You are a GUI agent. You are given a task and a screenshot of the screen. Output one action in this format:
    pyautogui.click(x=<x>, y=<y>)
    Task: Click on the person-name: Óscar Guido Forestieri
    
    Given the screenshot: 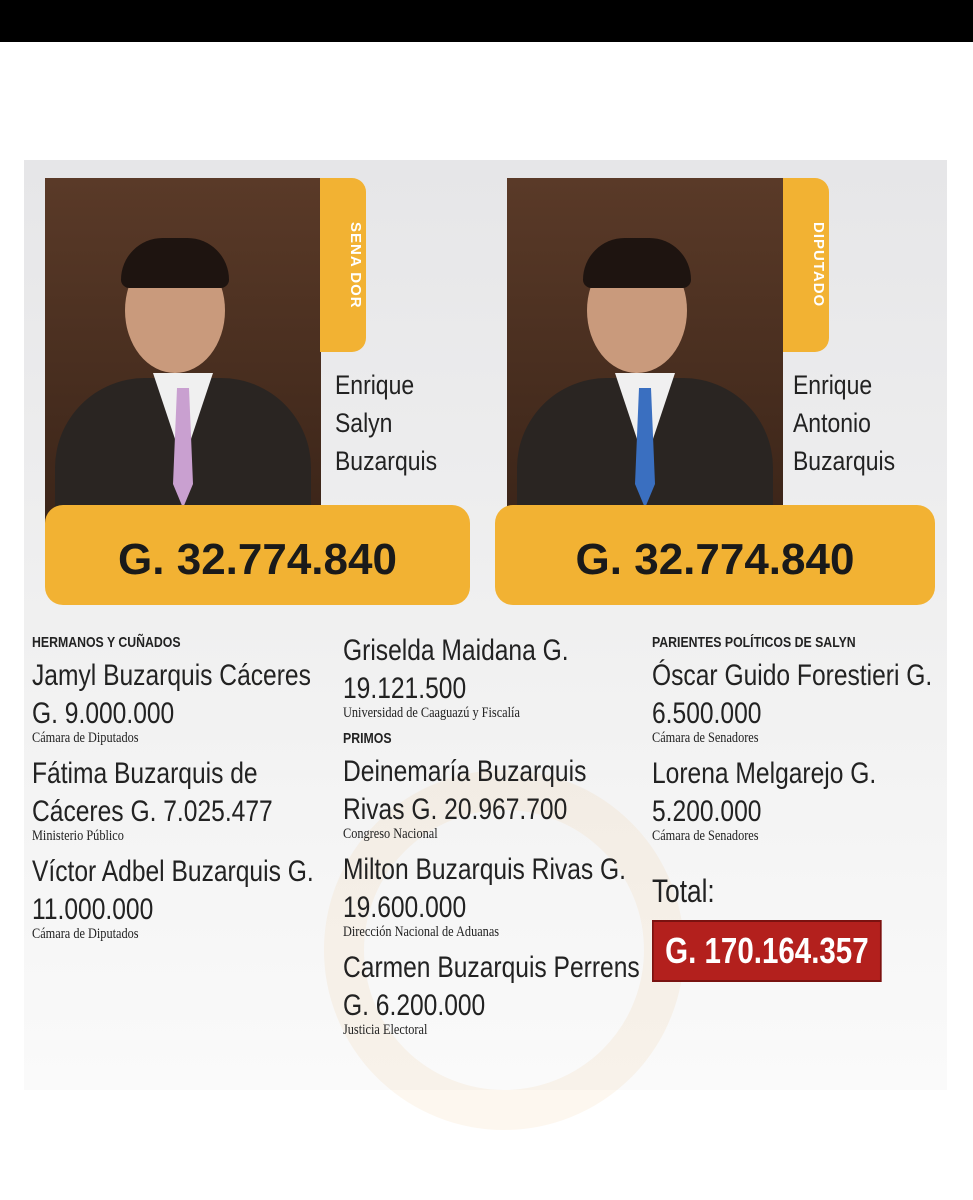 What is the action you would take?
    pyautogui.click(x=776, y=675)
    